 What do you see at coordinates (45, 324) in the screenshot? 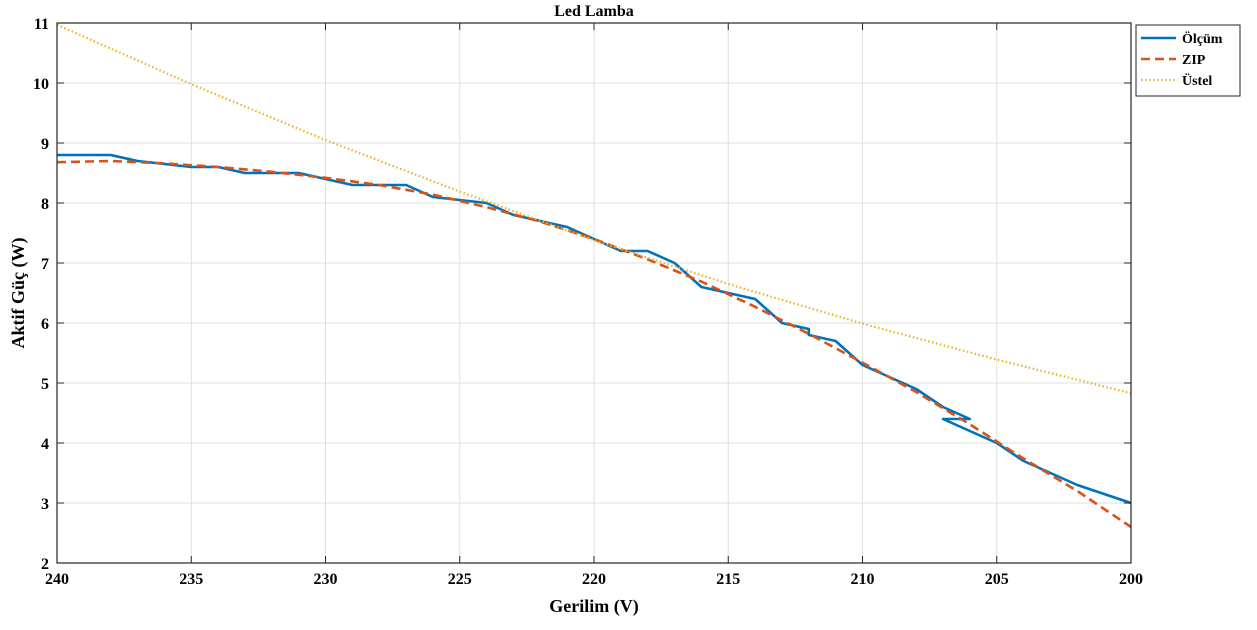
I see `y-tick-label: 6` at bounding box center [45, 324].